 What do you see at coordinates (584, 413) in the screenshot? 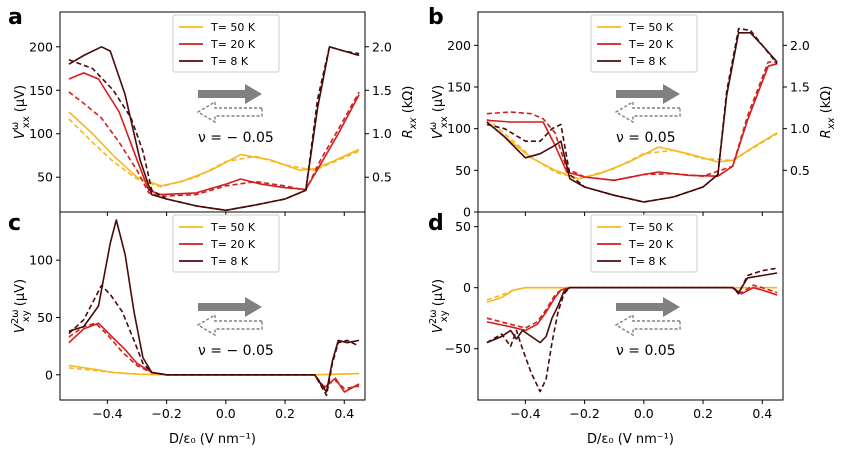
I see `x-tick-label-d: −0.2` at bounding box center [584, 413].